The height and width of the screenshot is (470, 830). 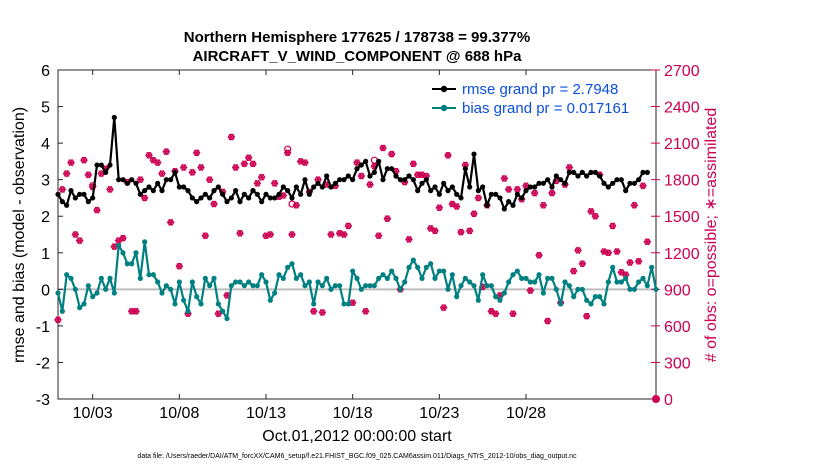 What do you see at coordinates (45, 144) in the screenshot?
I see `y-tick-label: 4` at bounding box center [45, 144].